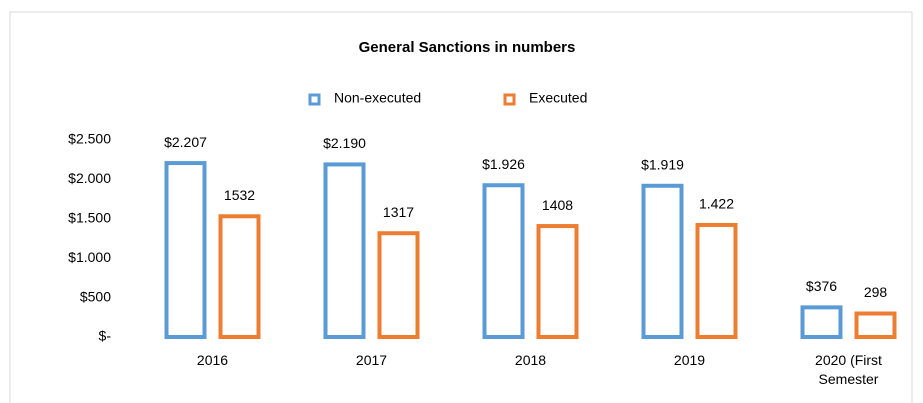  Describe the element at coordinates (371, 360) in the screenshot. I see `x-tick-label: 2017` at that location.